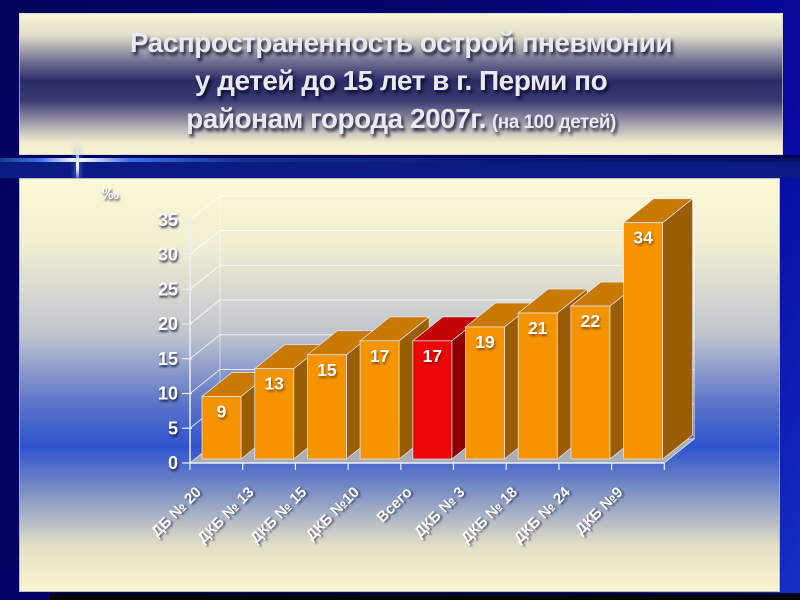  Describe the element at coordinates (110, 193) in the screenshot. I see `y-axis-unit-label: ‰` at that location.